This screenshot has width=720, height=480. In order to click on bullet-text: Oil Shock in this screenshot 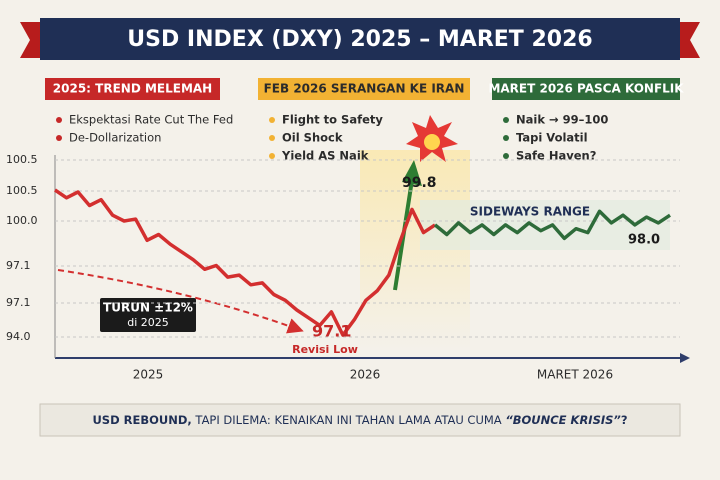, I will do `click(312, 138)`.